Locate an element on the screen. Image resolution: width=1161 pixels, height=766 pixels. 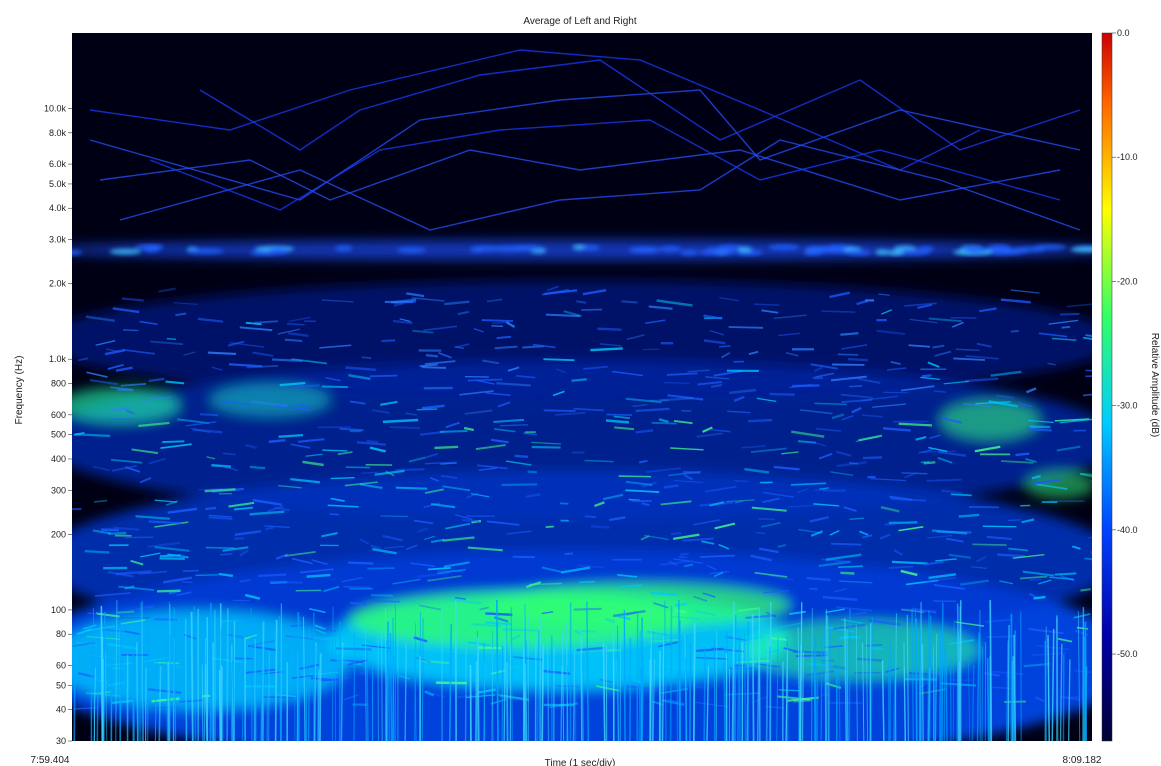
colorbar-tick-label: -40.0 is located at coordinates (1127, 530).